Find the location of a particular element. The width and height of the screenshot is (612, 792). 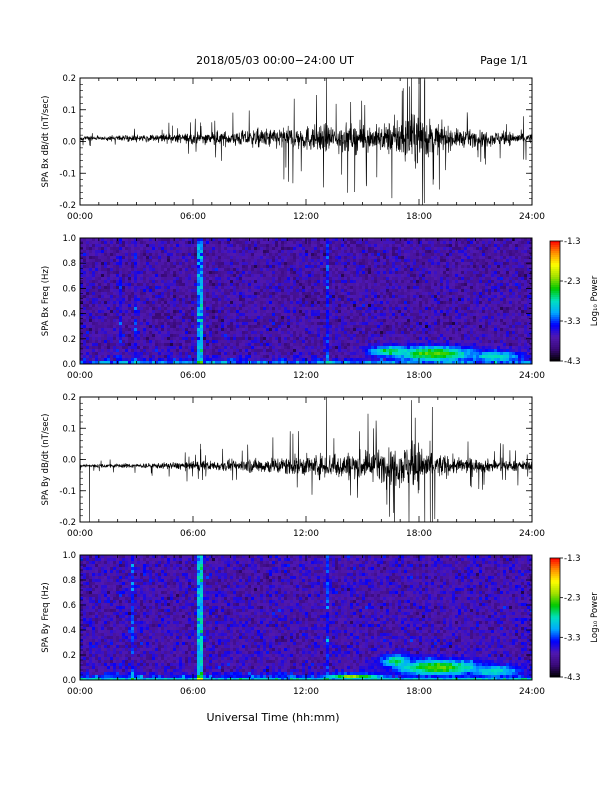

y-axis-label: SPA By dB/dt (nT/sec) is located at coordinates (46, 460).